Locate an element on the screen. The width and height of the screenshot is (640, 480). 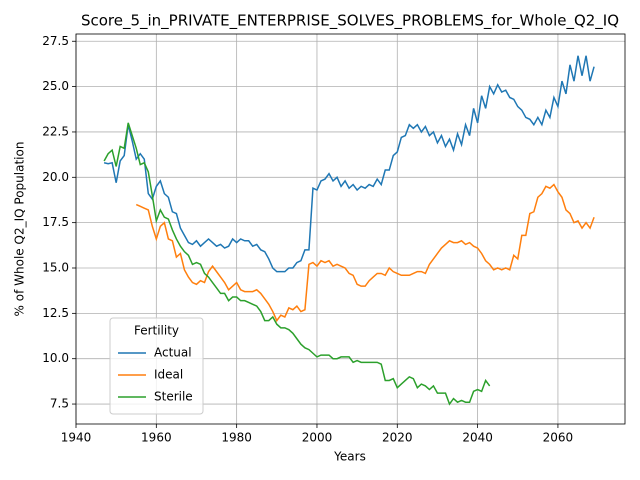
y-tick-label: 15.0 is located at coordinates (55, 268).